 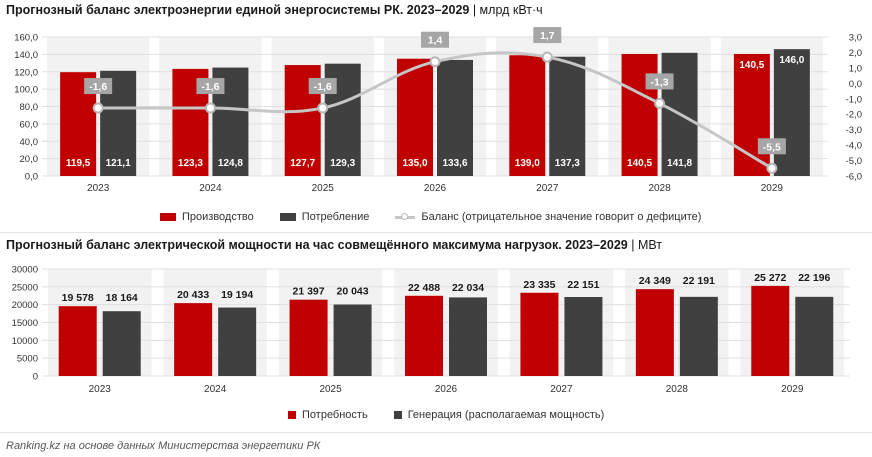 What do you see at coordinates (506, 415) in the screenshot?
I see `legend-label-generation: Генерация (располагаемая мощность)` at bounding box center [506, 415].